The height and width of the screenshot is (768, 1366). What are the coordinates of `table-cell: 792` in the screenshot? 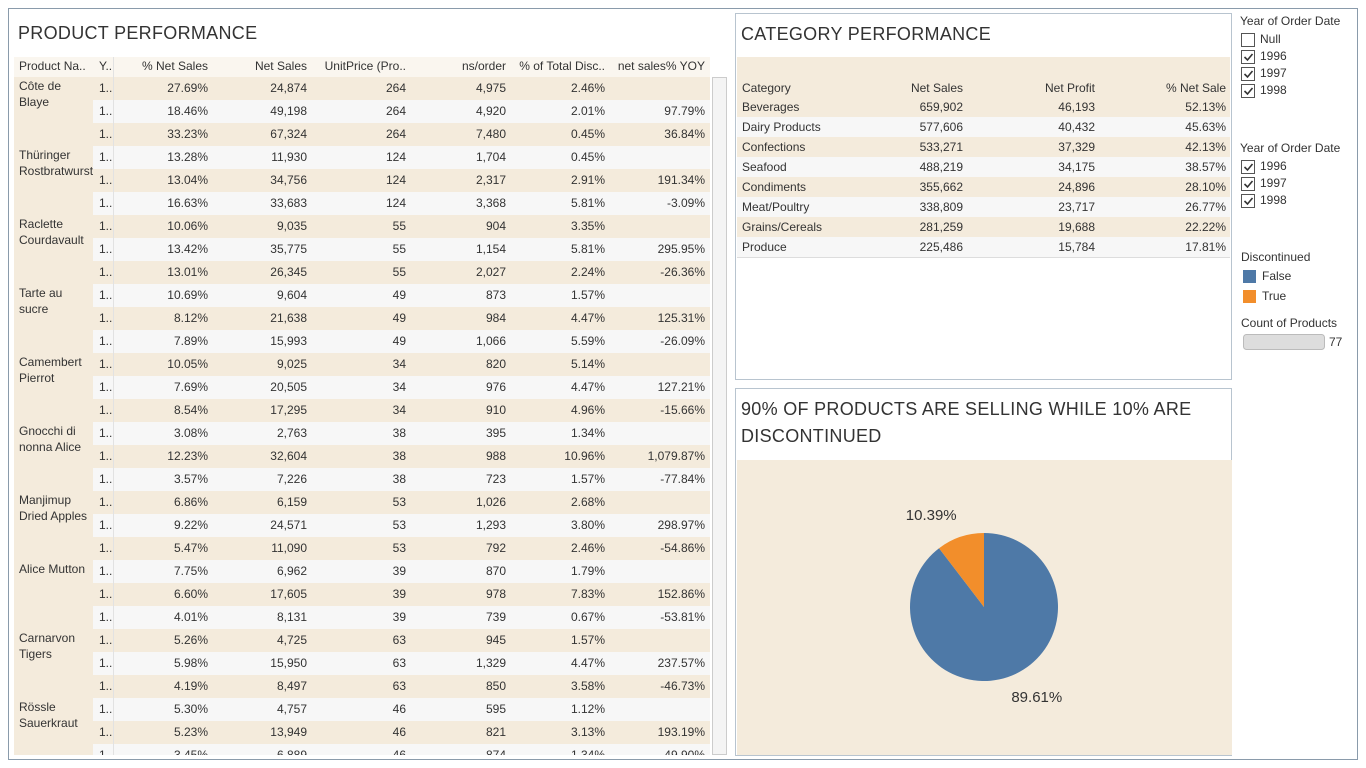 It's located at (496, 548).